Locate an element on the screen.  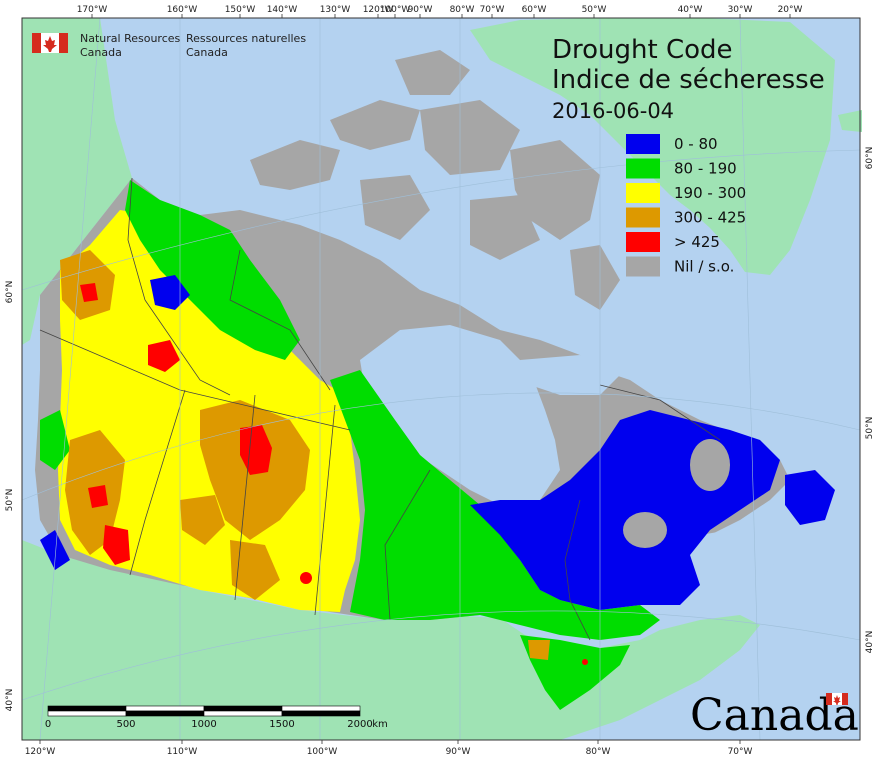
top-tick-label: 160°W is located at coordinates (182, 10).